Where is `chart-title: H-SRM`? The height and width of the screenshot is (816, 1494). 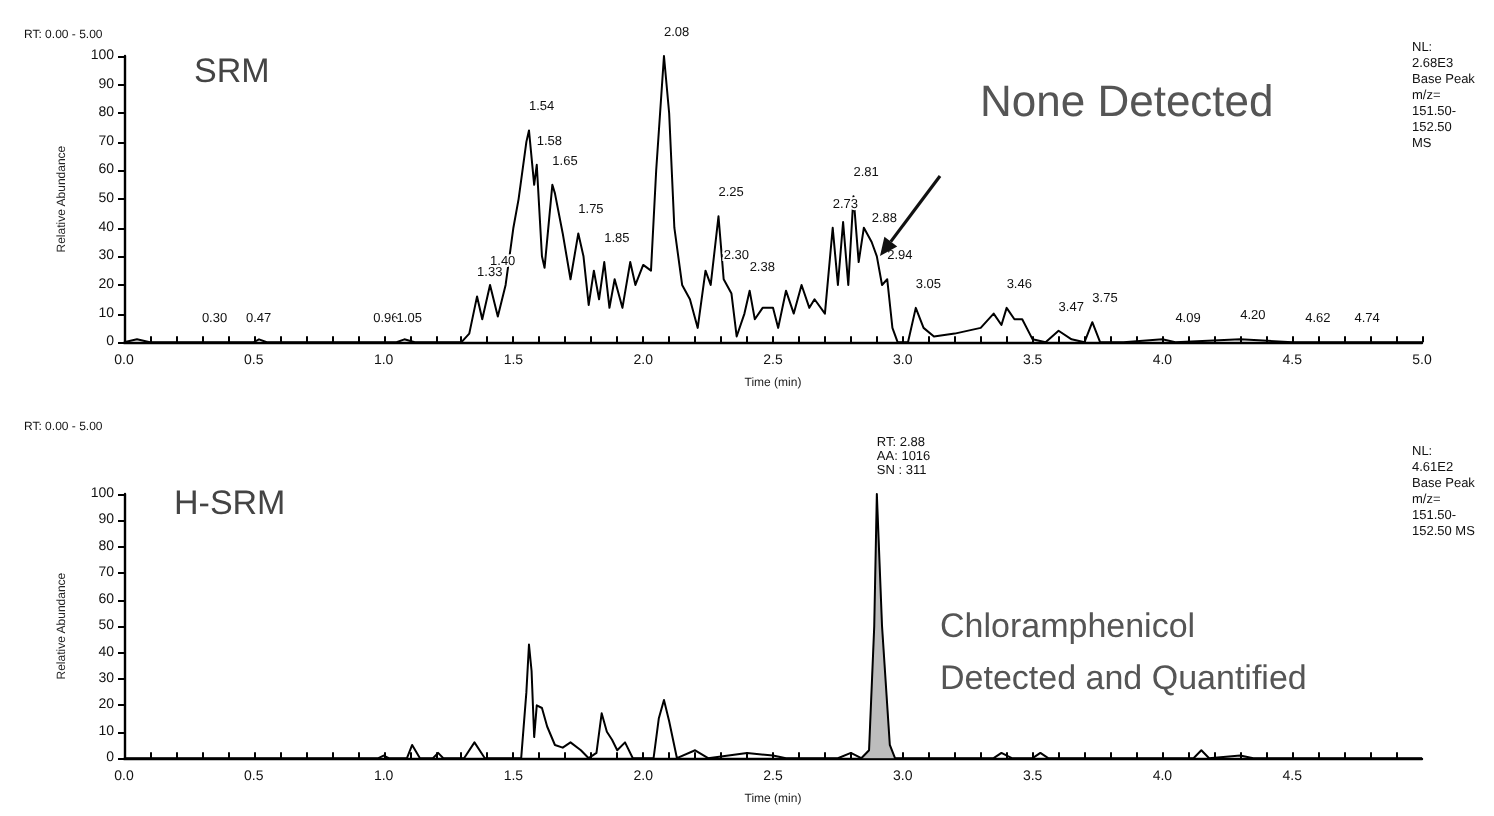 chart-title: H-SRM is located at coordinates (230, 503).